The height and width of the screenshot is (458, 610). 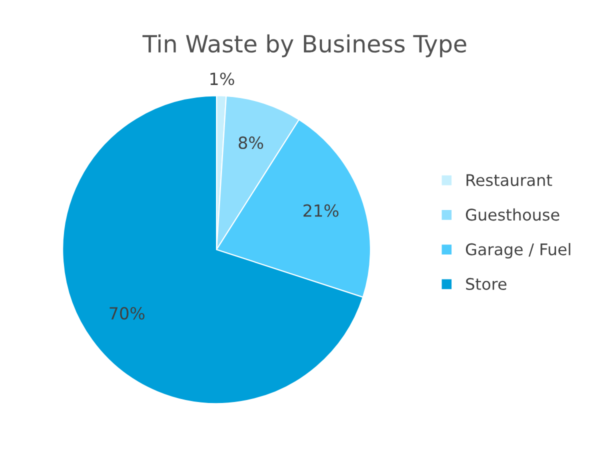 I want to click on legend-label: Store, so click(x=486, y=284).